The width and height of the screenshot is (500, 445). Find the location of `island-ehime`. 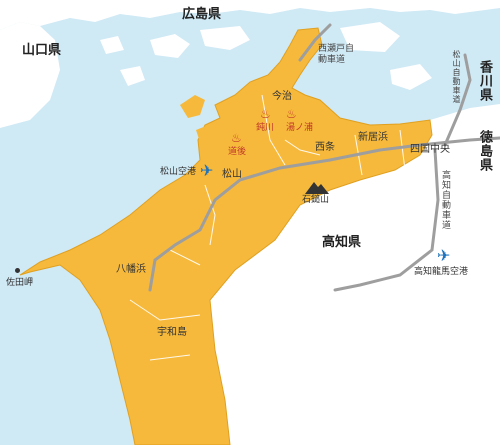

island-ehime is located at coordinates (203, 134).